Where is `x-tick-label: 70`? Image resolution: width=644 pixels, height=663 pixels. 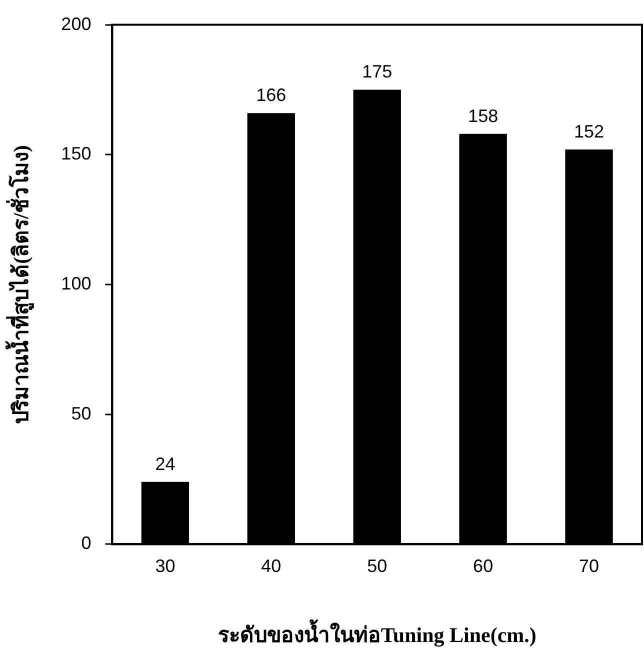
x-tick-label: 70 is located at coordinates (589, 566).